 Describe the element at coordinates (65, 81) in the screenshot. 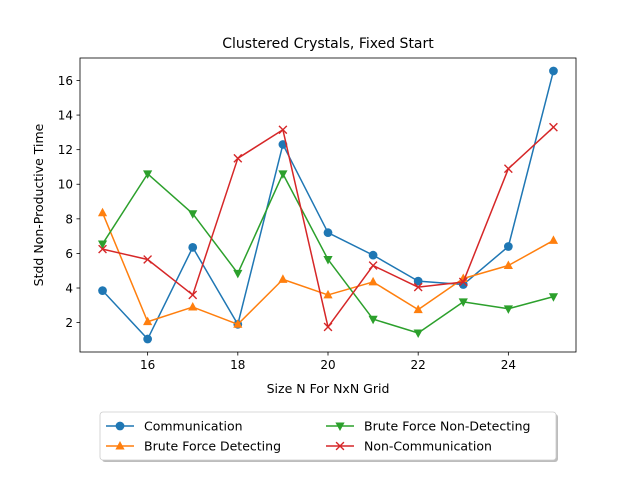

I see `y-tick-label: 16` at that location.